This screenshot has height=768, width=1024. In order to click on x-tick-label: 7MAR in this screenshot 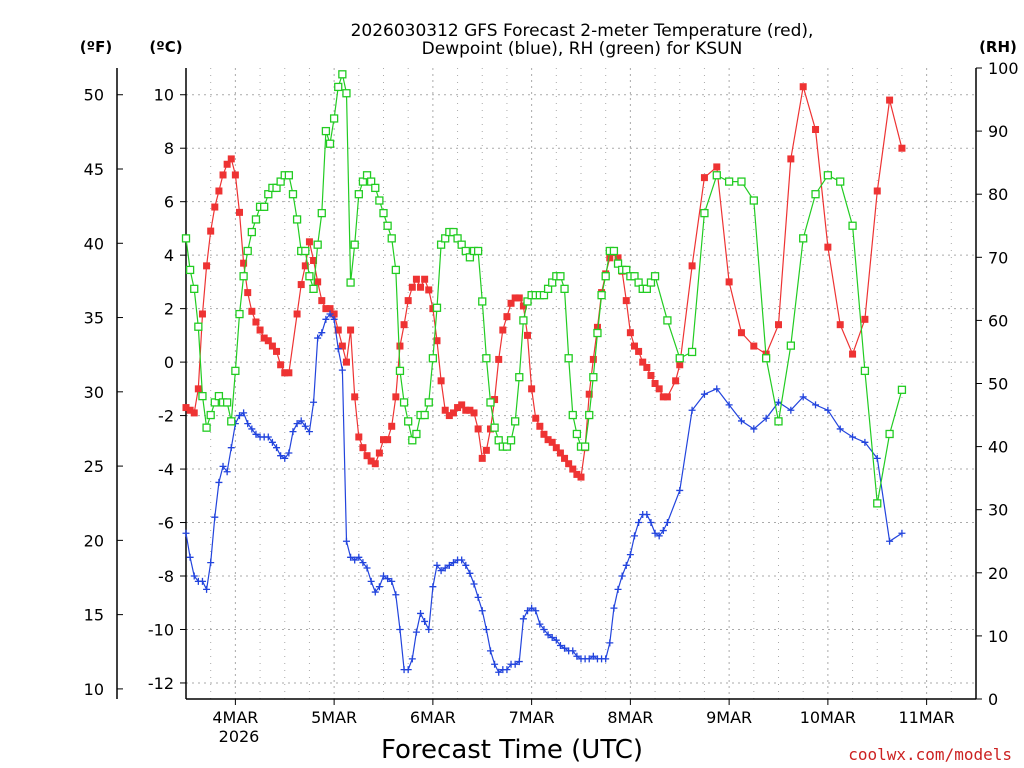, I will do `click(532, 717)`.